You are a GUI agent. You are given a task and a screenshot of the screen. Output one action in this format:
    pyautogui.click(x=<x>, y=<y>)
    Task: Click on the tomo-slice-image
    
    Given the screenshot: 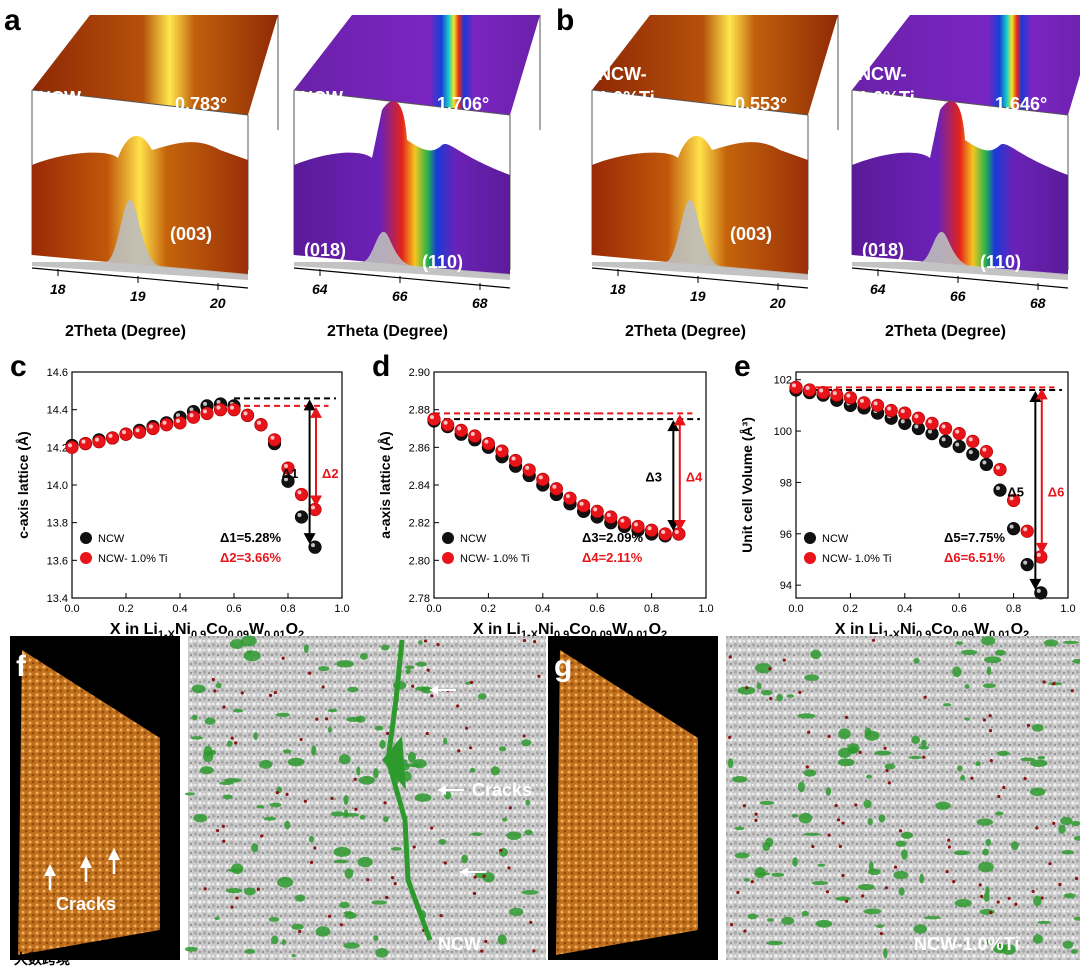 What is the action you would take?
    pyautogui.click(x=367, y=798)
    